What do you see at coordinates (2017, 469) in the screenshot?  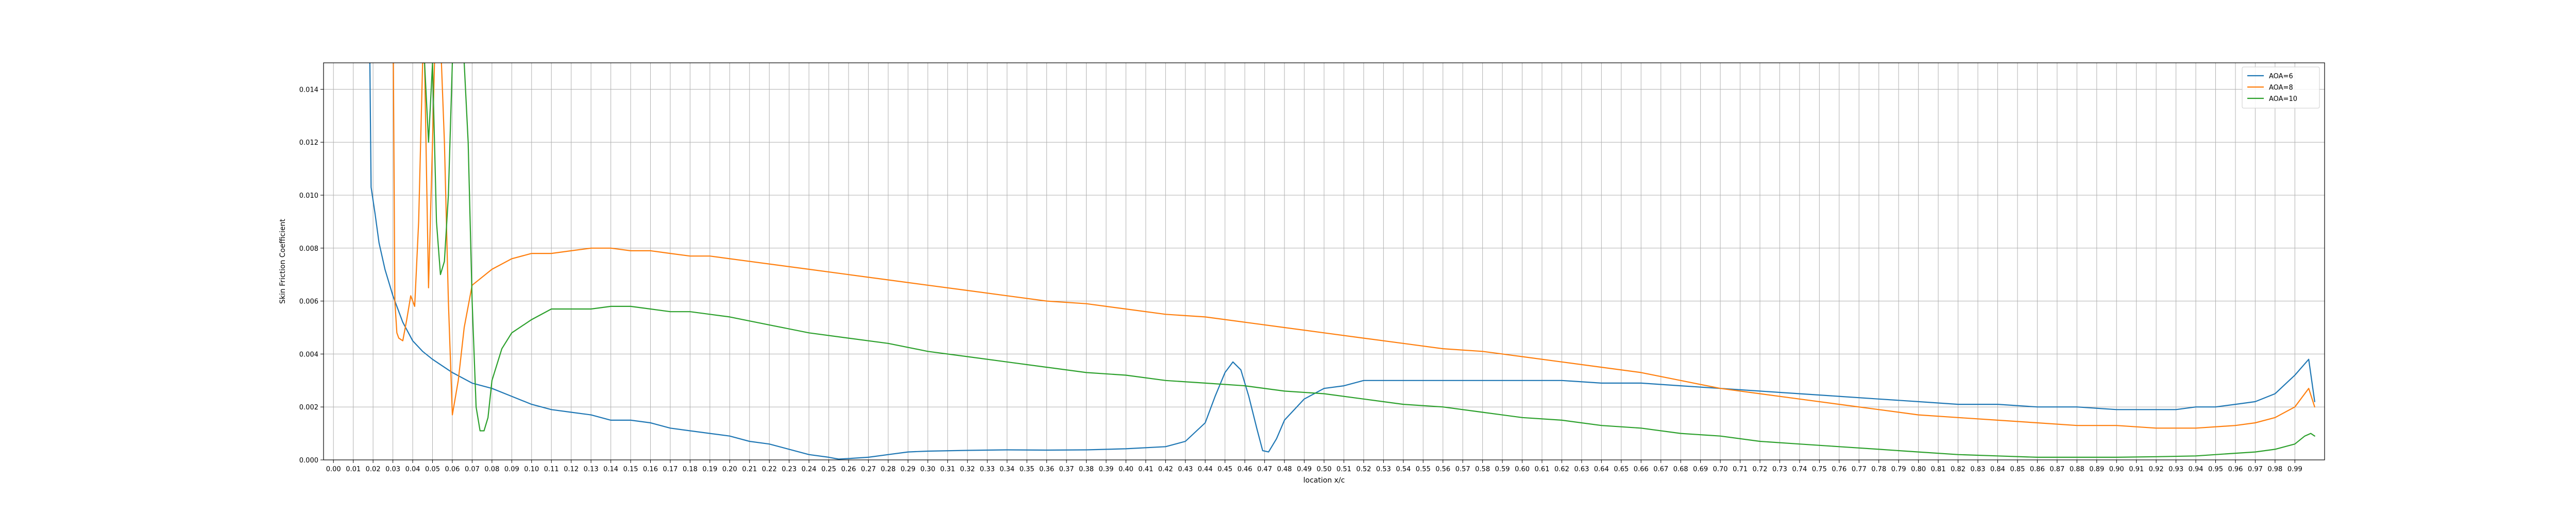 I see `x-tick-label: 0.85` at bounding box center [2017, 469].